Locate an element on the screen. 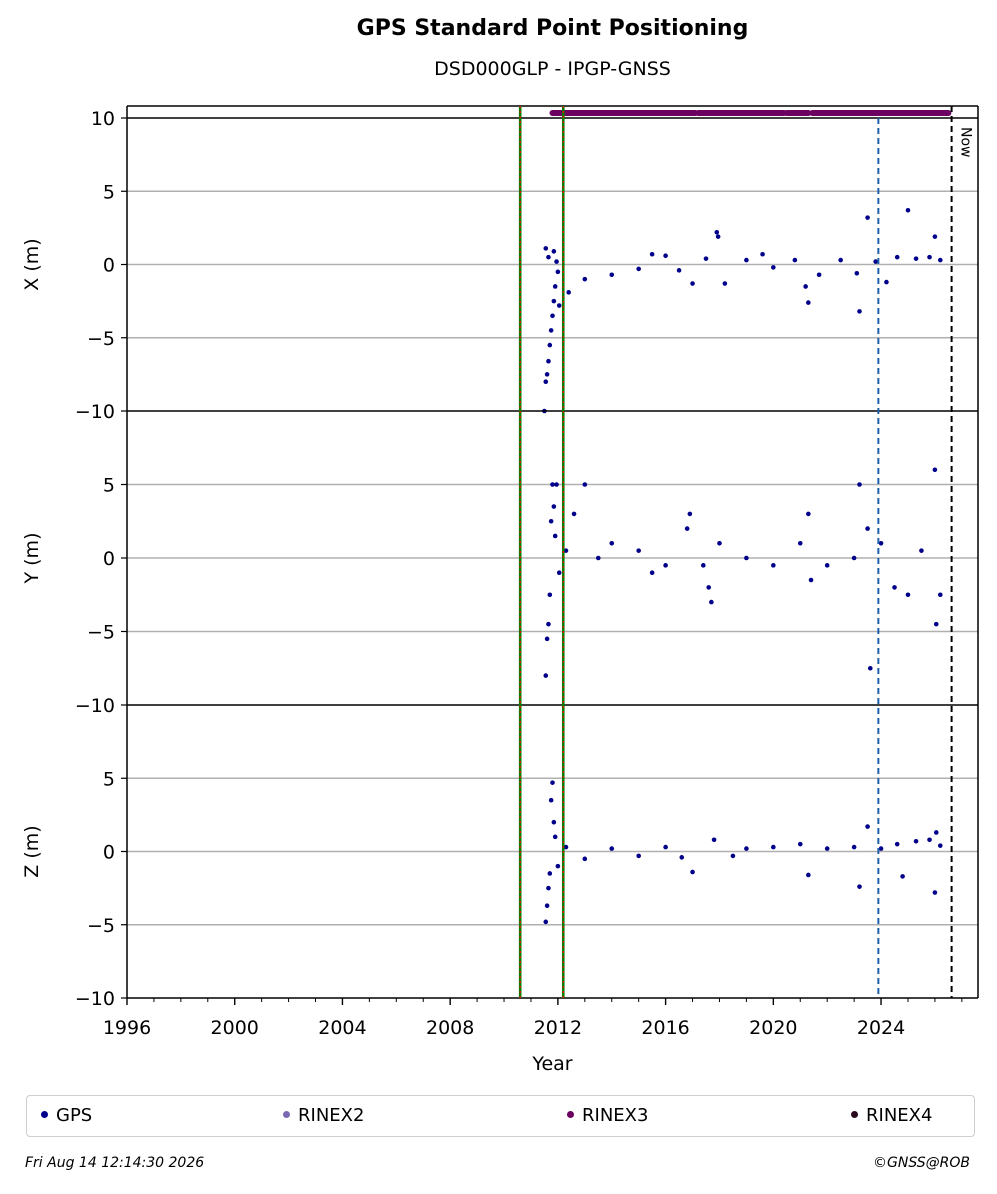 This screenshot has width=997, height=1194. legend-rinex3-marker is located at coordinates (570, 1114).